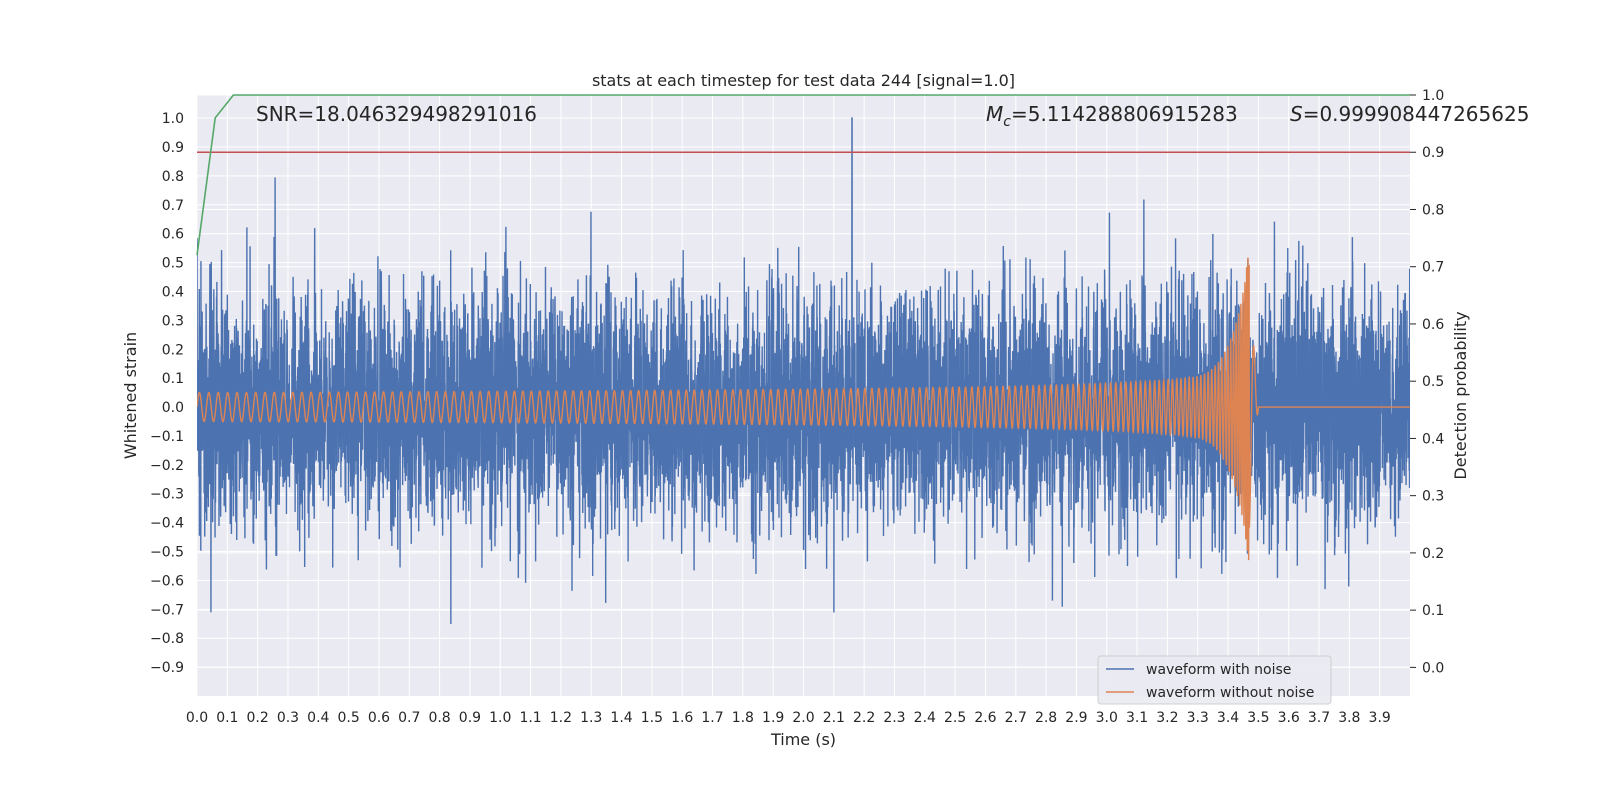  Describe the element at coordinates (1124, 114) in the screenshot. I see `mc-value: =5.114288806915283` at that location.